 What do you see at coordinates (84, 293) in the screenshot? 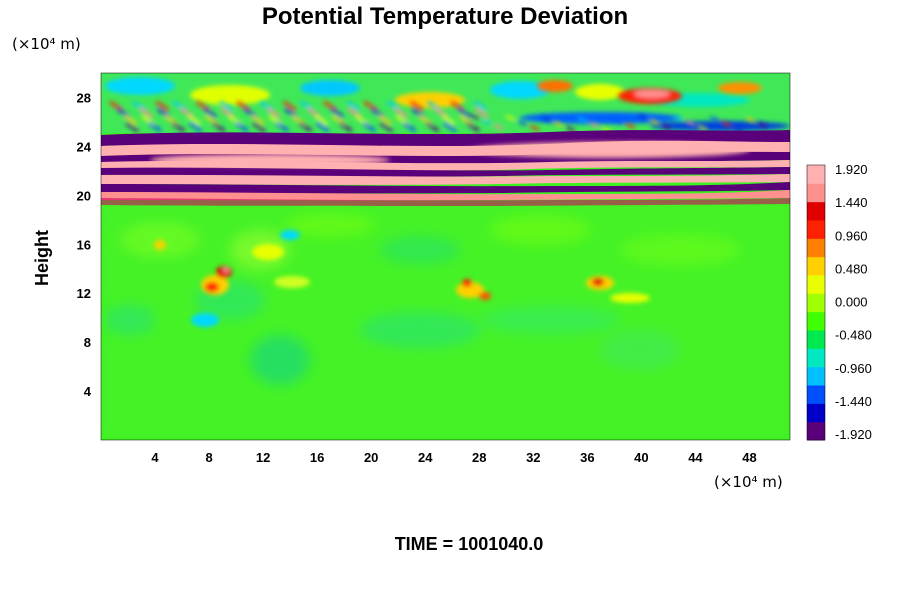
I see `y-tick-label: 12` at bounding box center [84, 293].